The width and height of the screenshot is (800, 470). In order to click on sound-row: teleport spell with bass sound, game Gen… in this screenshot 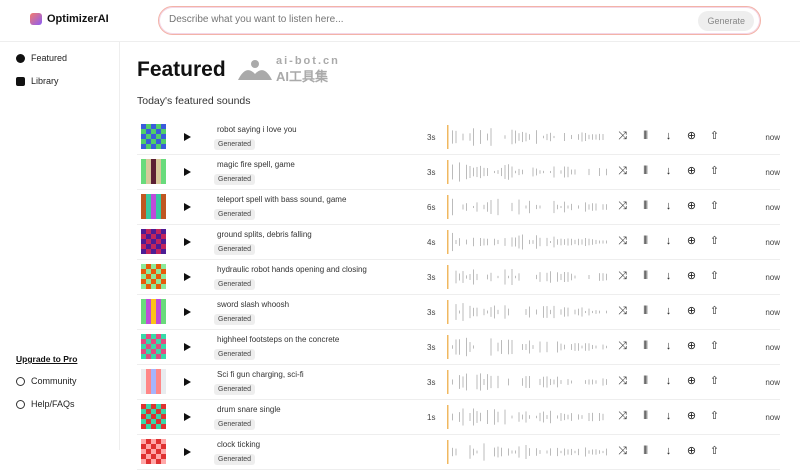, I will do `click(458, 207)`.